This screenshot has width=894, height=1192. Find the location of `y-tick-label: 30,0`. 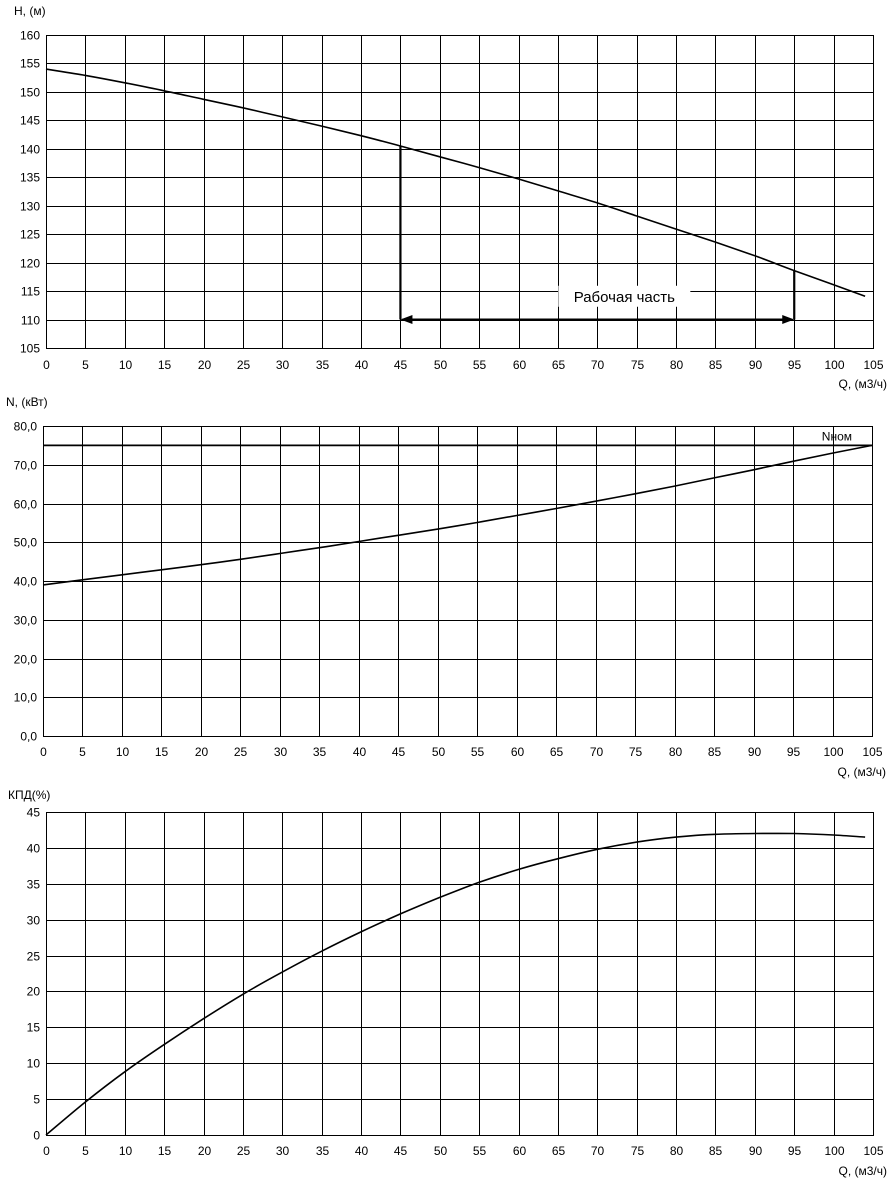

y-tick-label: 30,0 is located at coordinates (26, 621).